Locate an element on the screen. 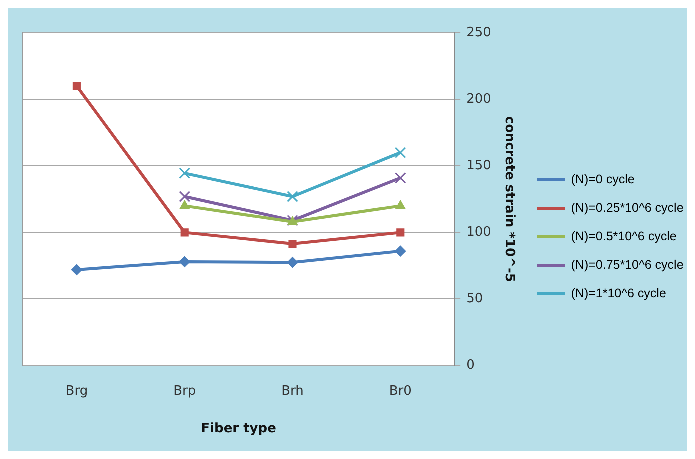  legend-label: (N)=0.75*10^6 cycle is located at coordinates (627, 265).